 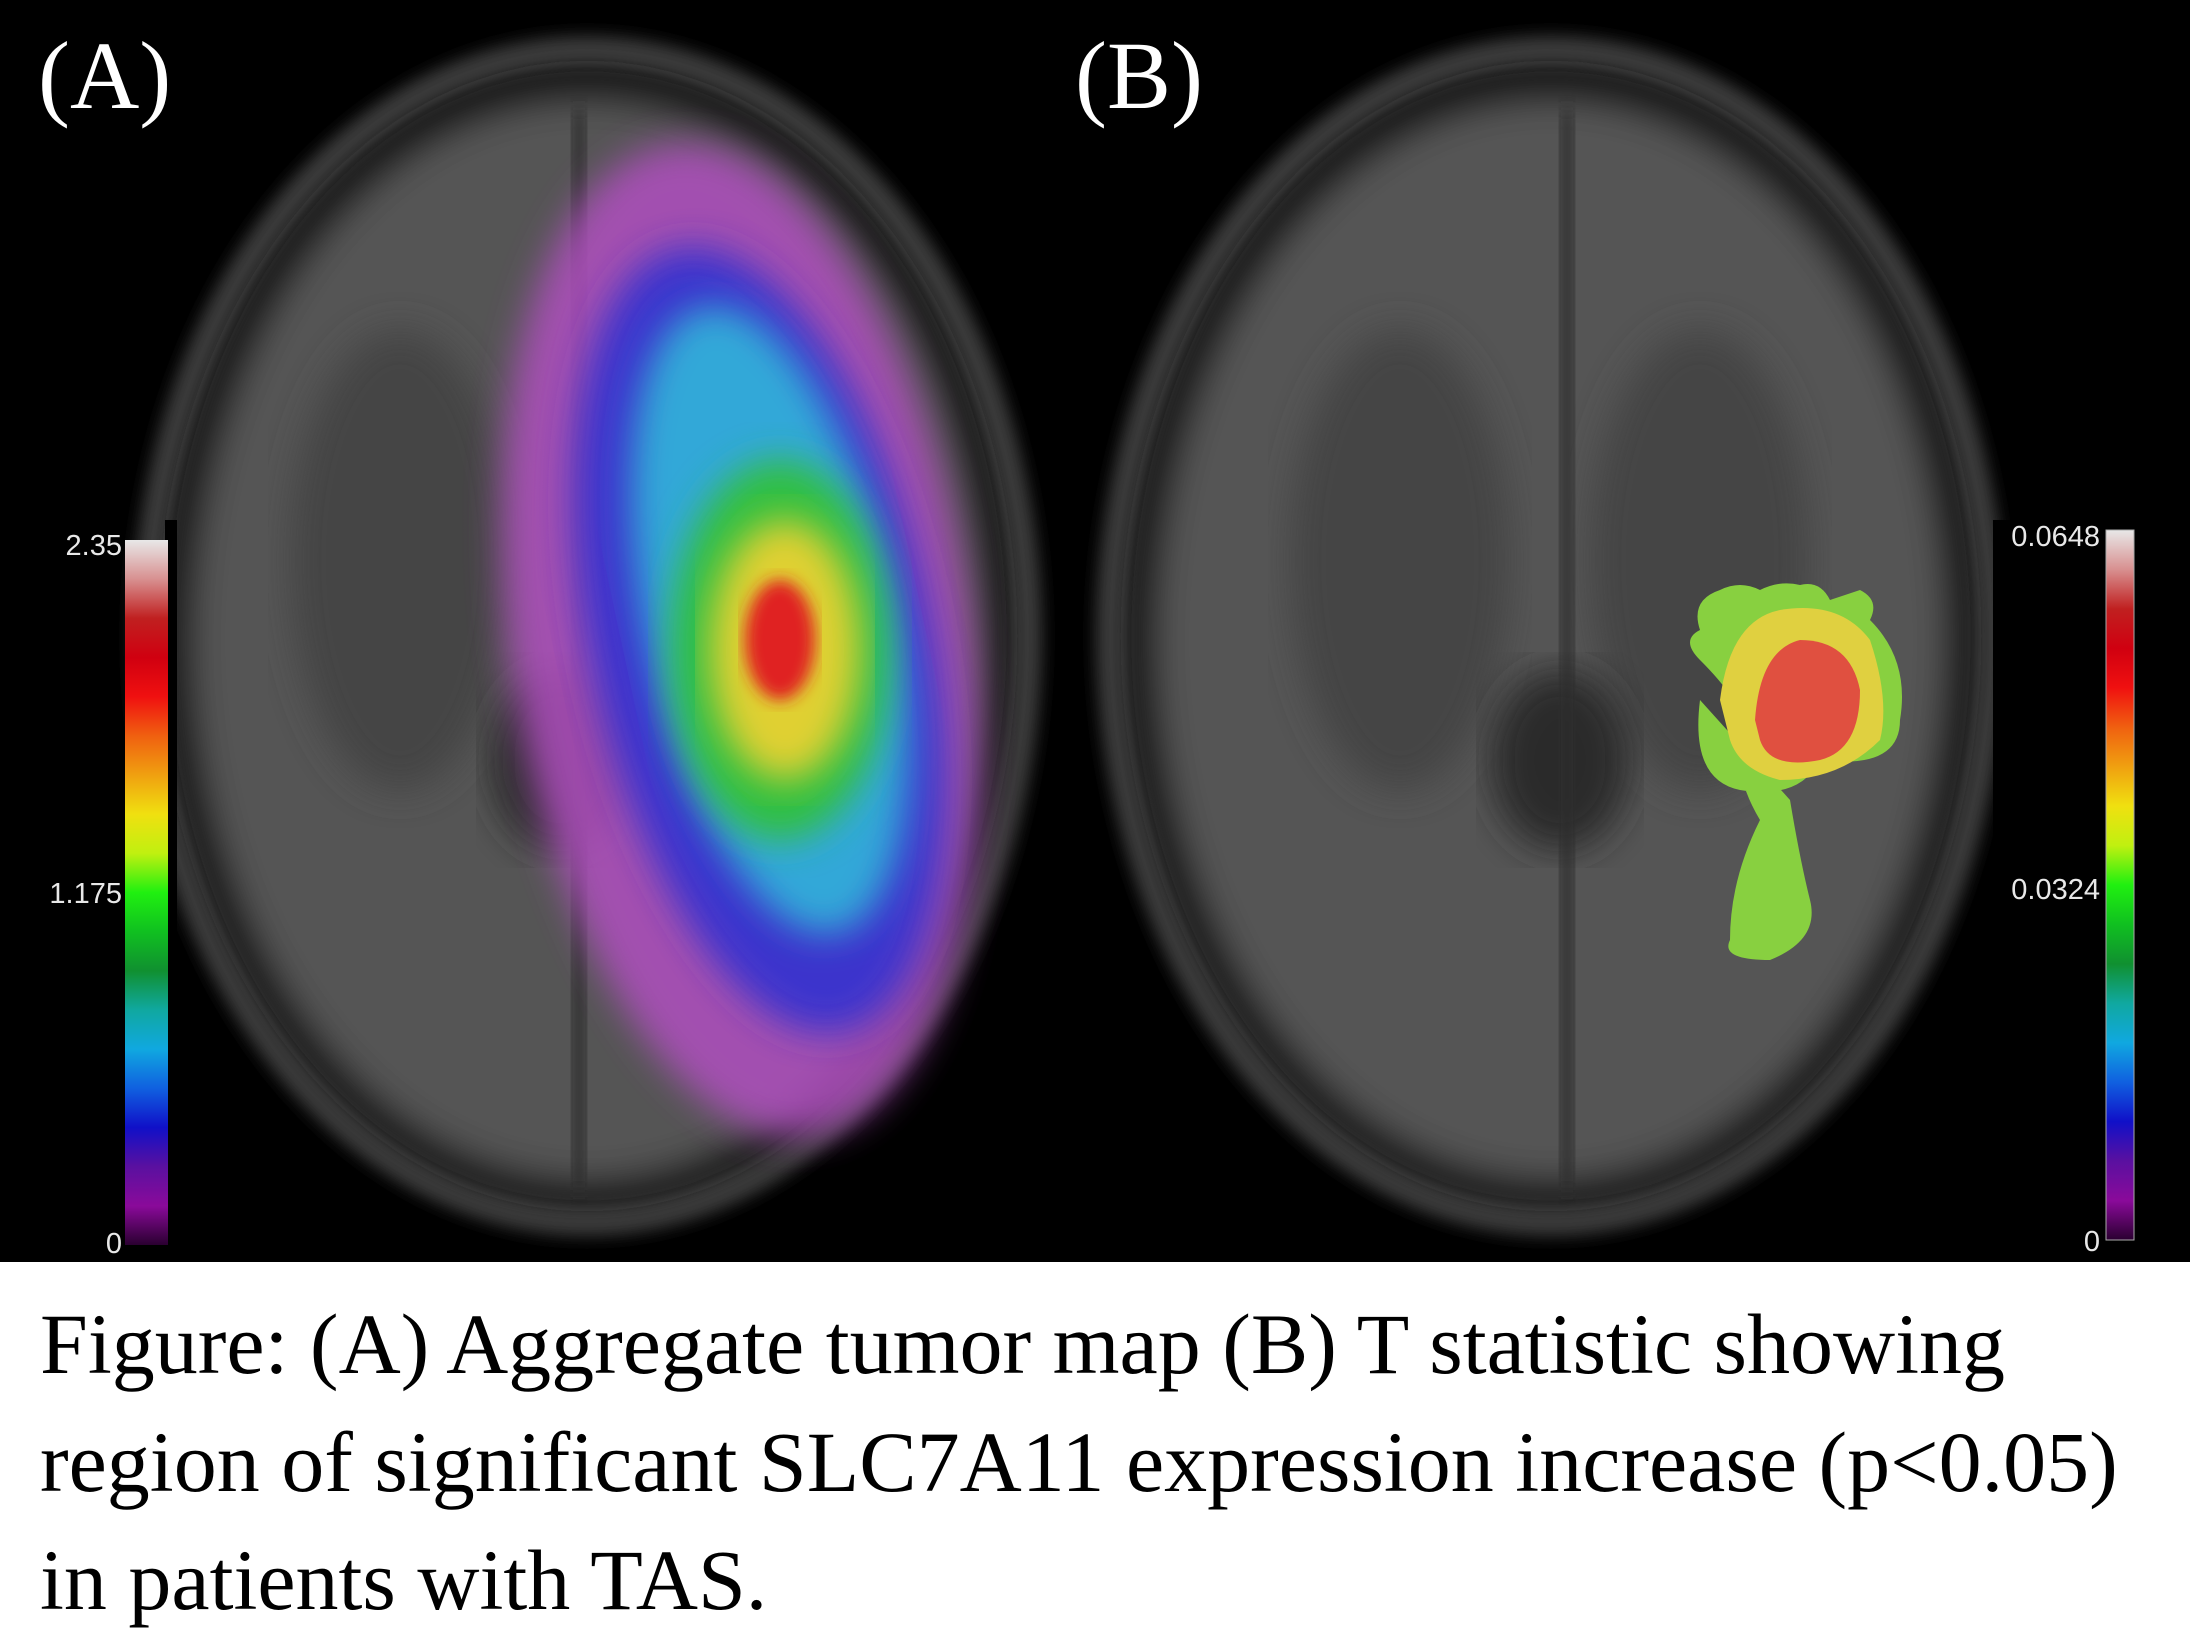 What do you see at coordinates (105, 75) in the screenshot?
I see `panel-label-a: (A)` at bounding box center [105, 75].